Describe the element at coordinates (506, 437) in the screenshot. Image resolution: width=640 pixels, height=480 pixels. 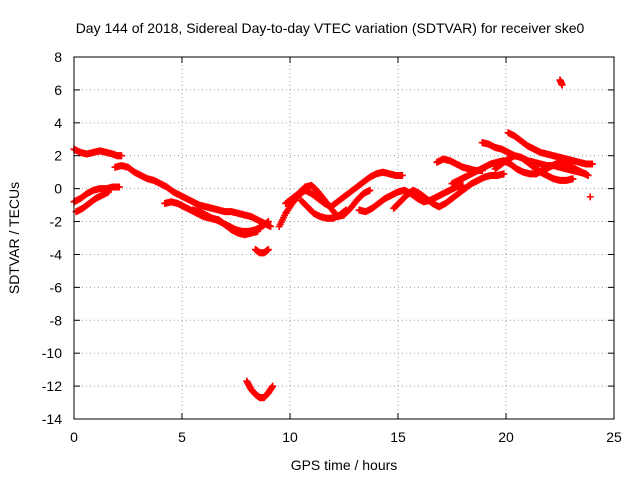
I see `x-tick-label: 20` at that location.